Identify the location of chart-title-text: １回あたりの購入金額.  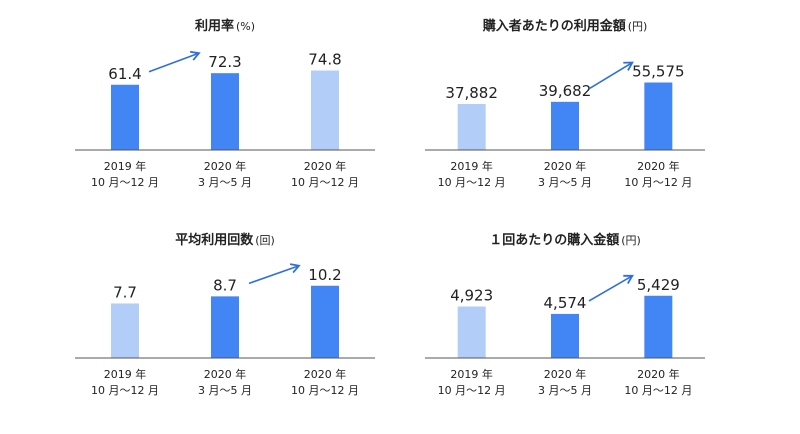
(554, 240).